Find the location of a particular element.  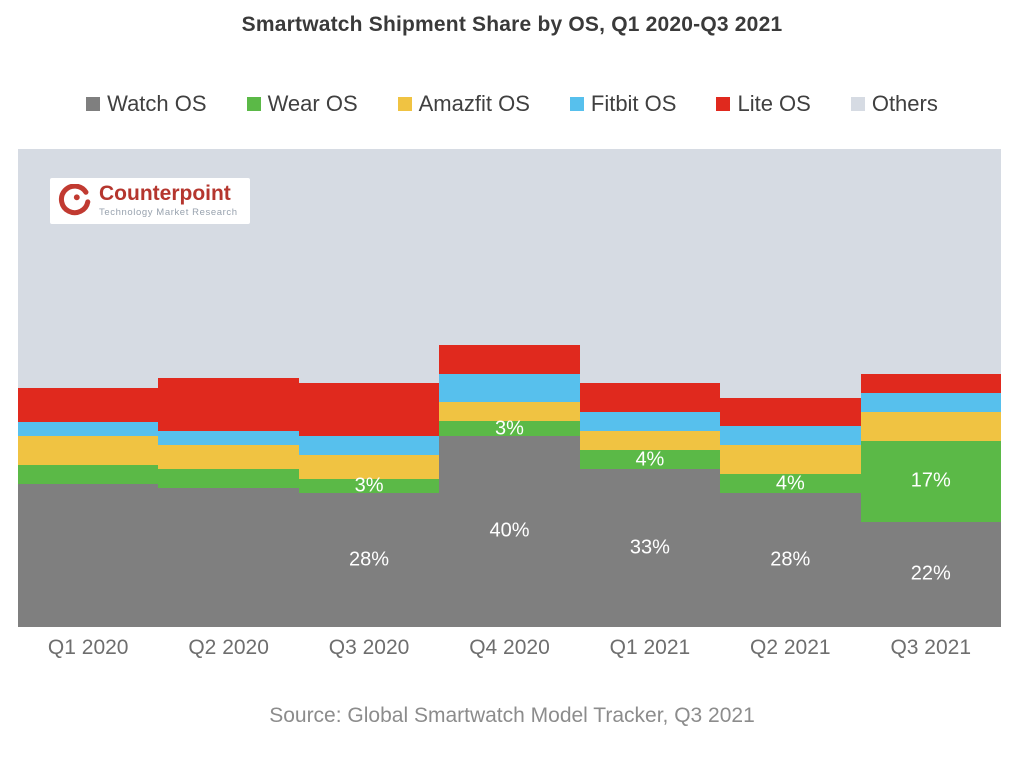

legend-label: Lite OS is located at coordinates (774, 103).